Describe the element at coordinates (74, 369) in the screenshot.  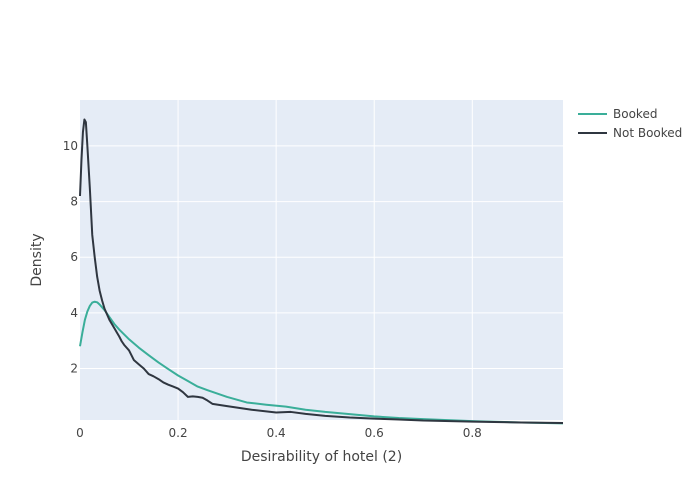
I see `y-tick-label: 2` at that location.